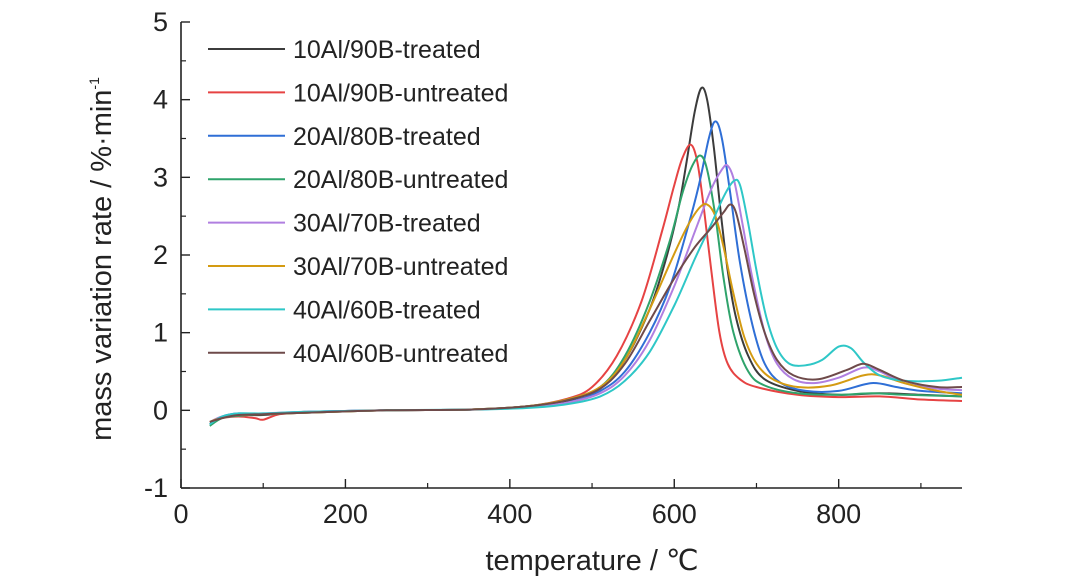 This screenshot has height=585, width=1091. What do you see at coordinates (160, 177) in the screenshot?
I see `y-tick-label: 3` at bounding box center [160, 177].